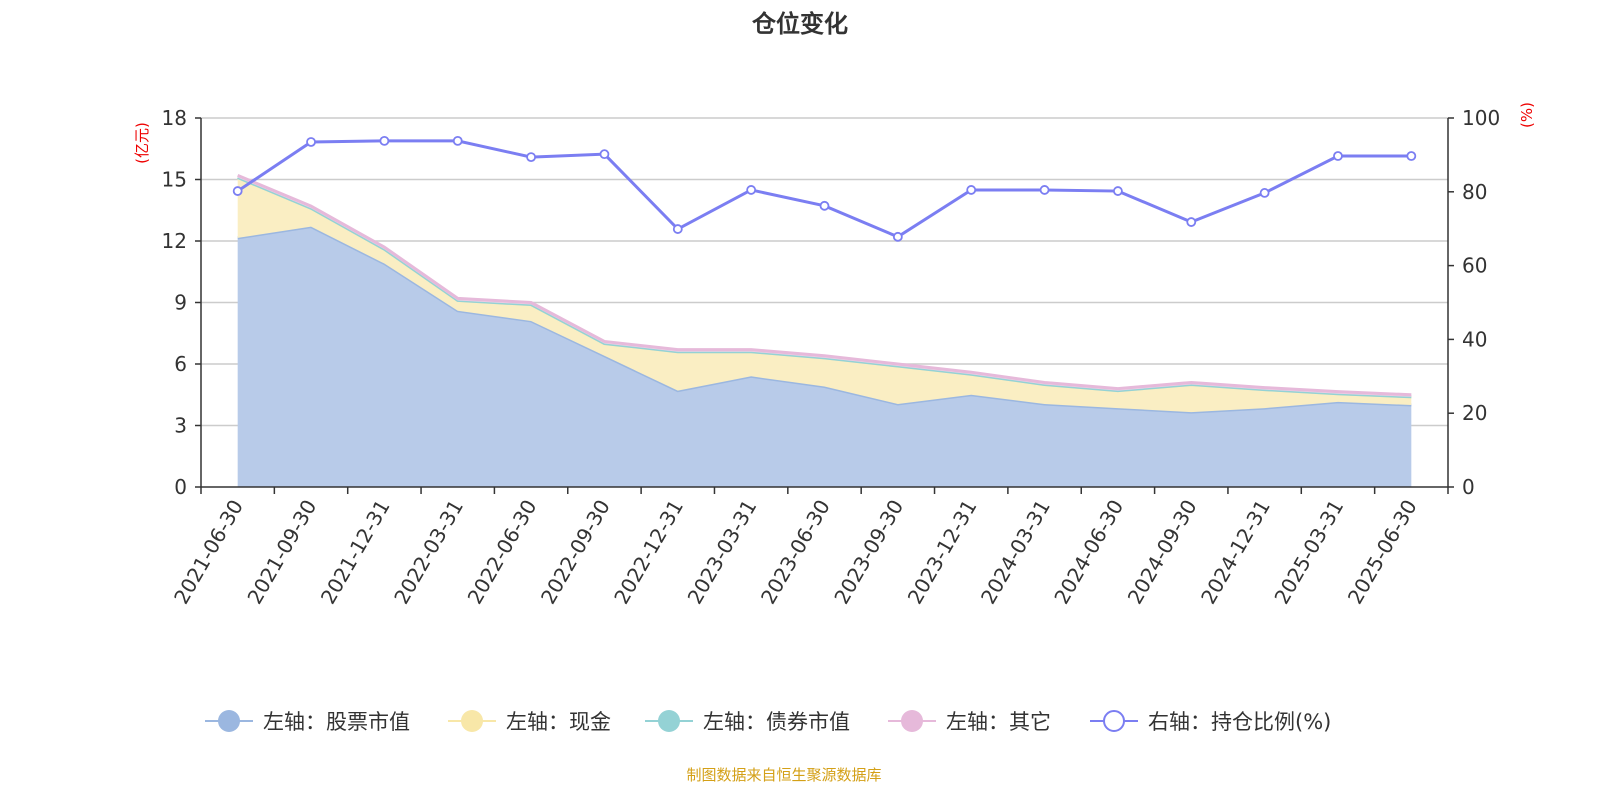 The image size is (1600, 800). I want to click on left-axis-tick-label: 0, so click(180, 487).